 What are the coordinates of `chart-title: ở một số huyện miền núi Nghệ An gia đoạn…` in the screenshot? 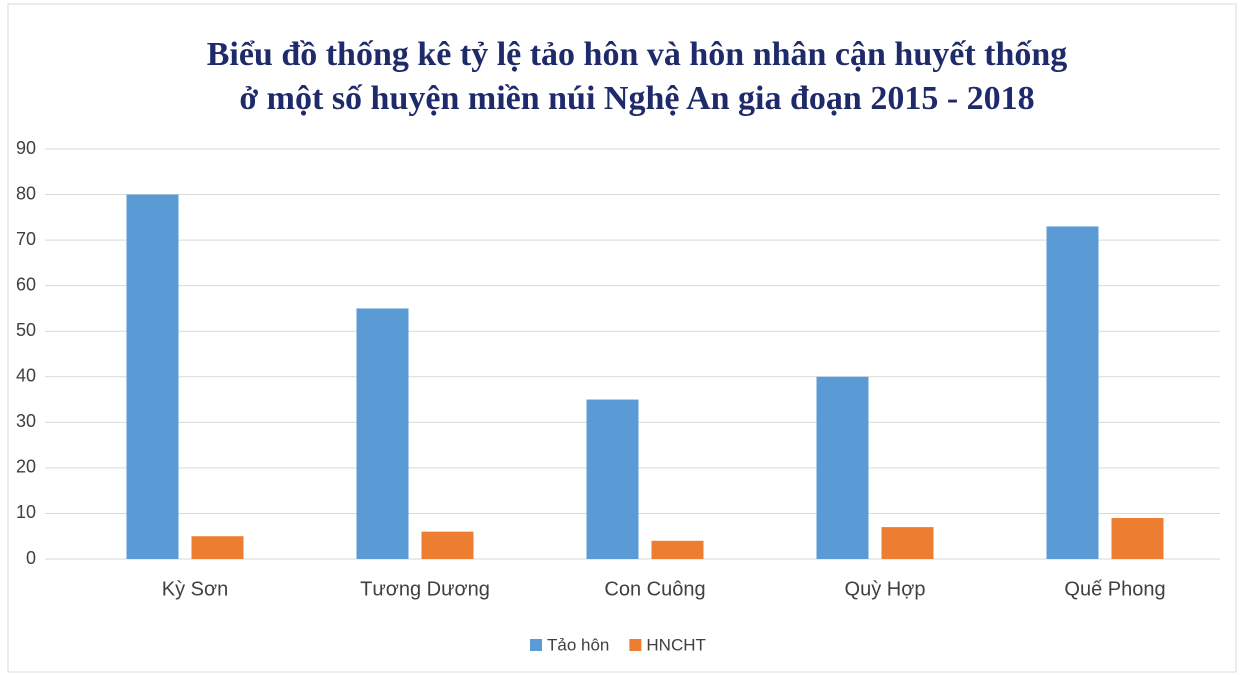 It's located at (636, 98).